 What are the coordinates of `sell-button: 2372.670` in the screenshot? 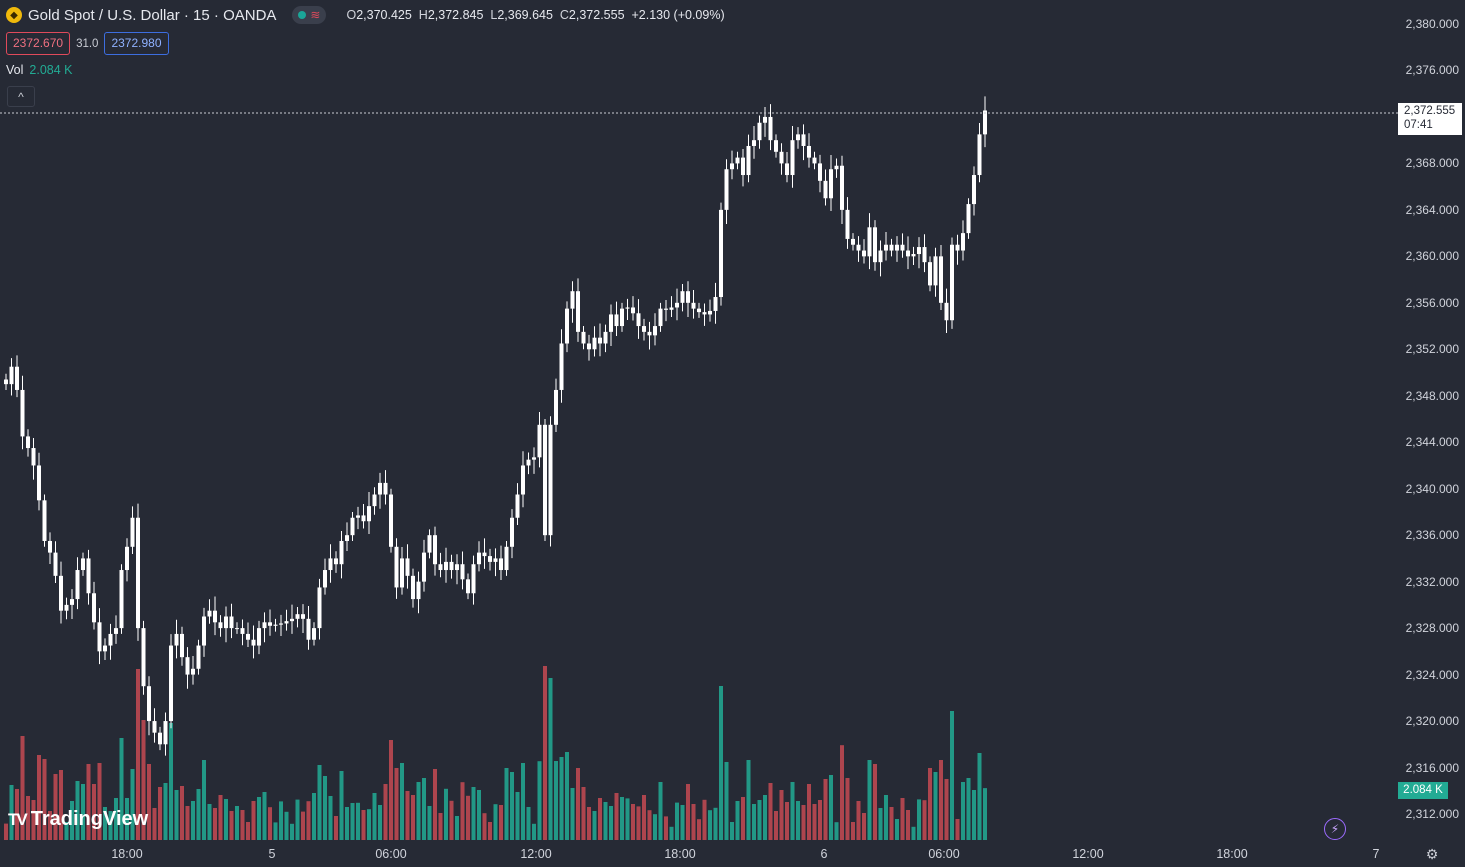 It's located at (38, 43).